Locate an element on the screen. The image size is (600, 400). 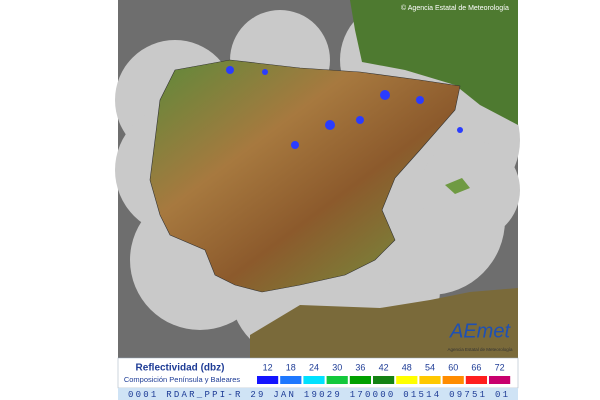
legend-value: 60 is located at coordinates (453, 367).